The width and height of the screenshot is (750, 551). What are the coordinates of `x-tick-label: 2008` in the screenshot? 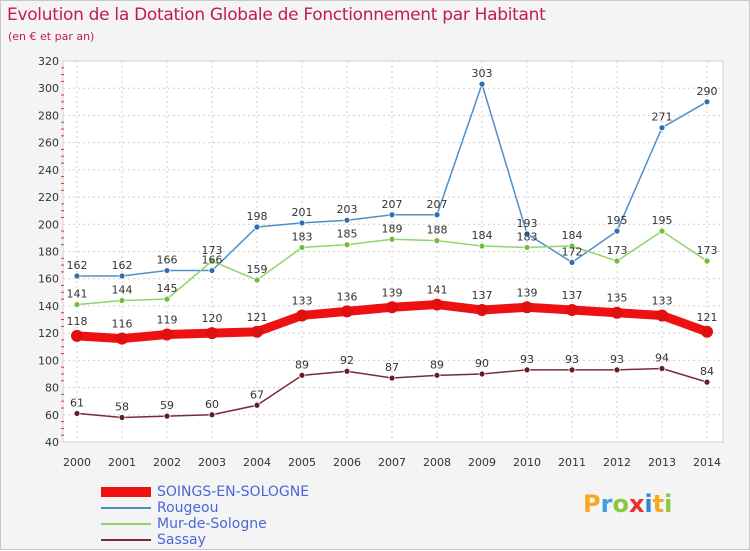 It's located at (437, 462).